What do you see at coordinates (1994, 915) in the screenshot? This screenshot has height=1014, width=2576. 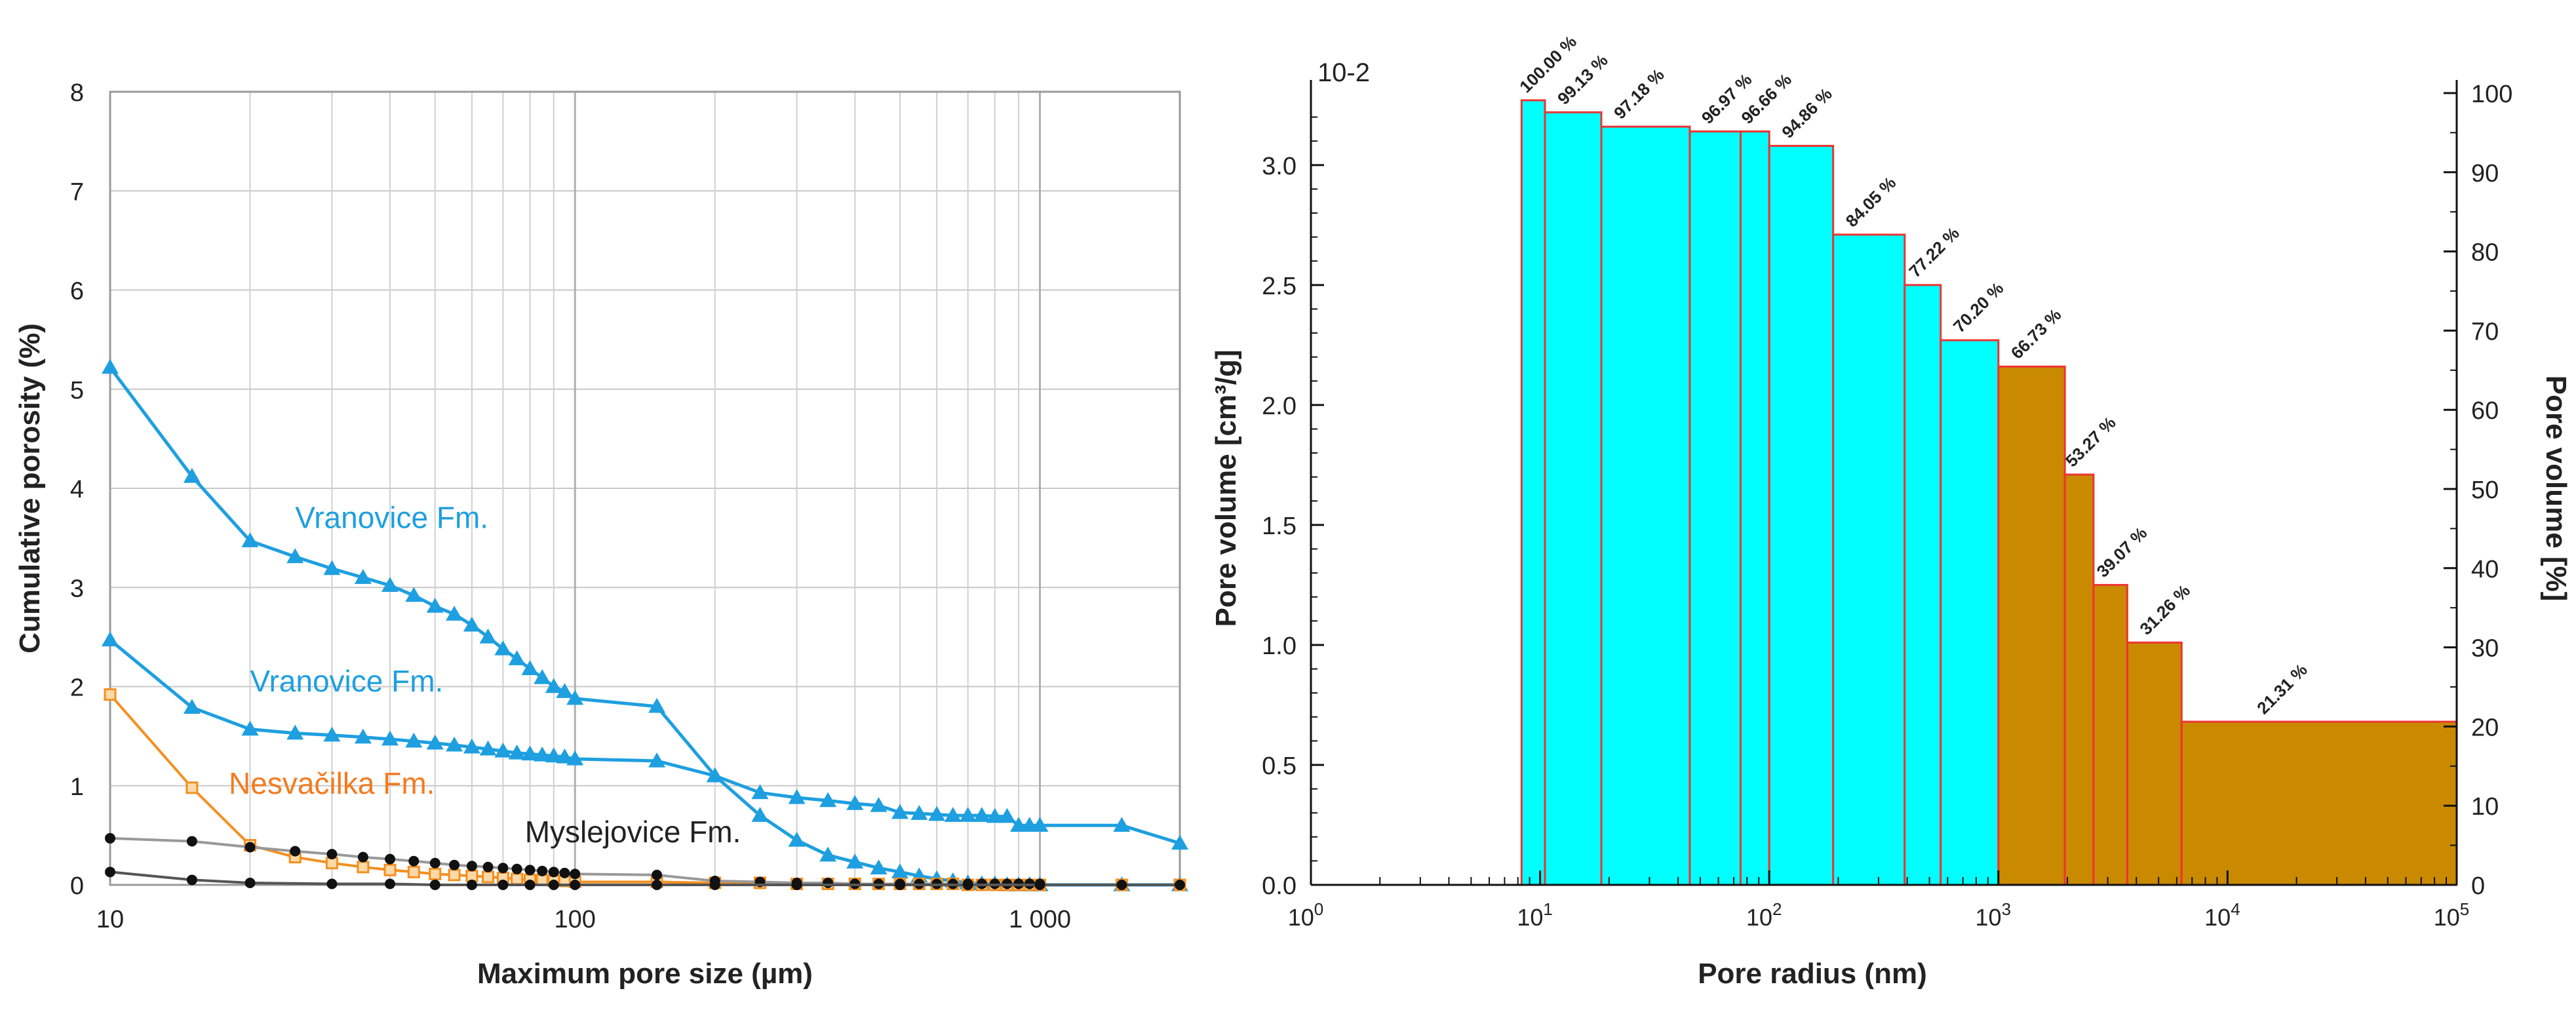 I see `pore-volume-x-tick-label: 10³` at bounding box center [1994, 915].